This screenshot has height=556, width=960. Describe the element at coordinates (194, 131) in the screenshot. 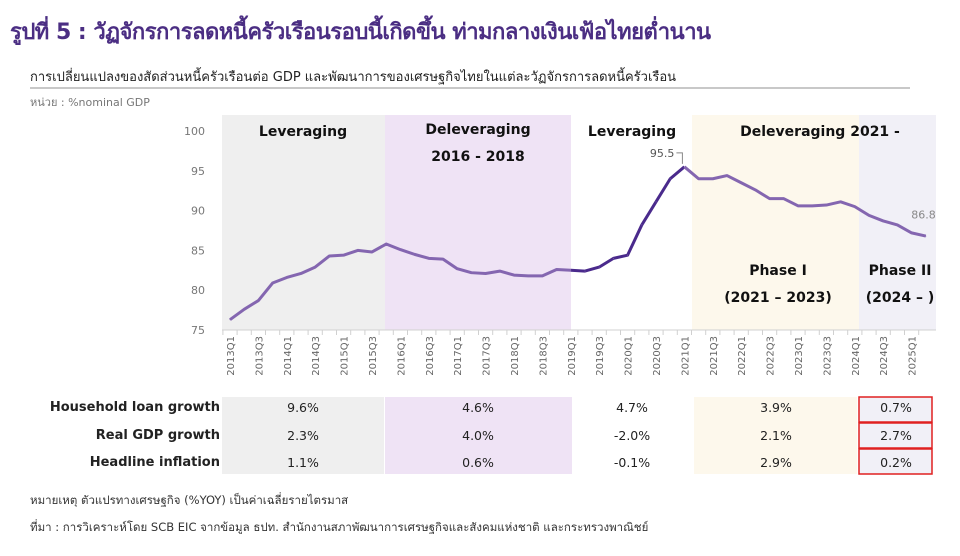

I see `y-tick-label: 100` at that location.